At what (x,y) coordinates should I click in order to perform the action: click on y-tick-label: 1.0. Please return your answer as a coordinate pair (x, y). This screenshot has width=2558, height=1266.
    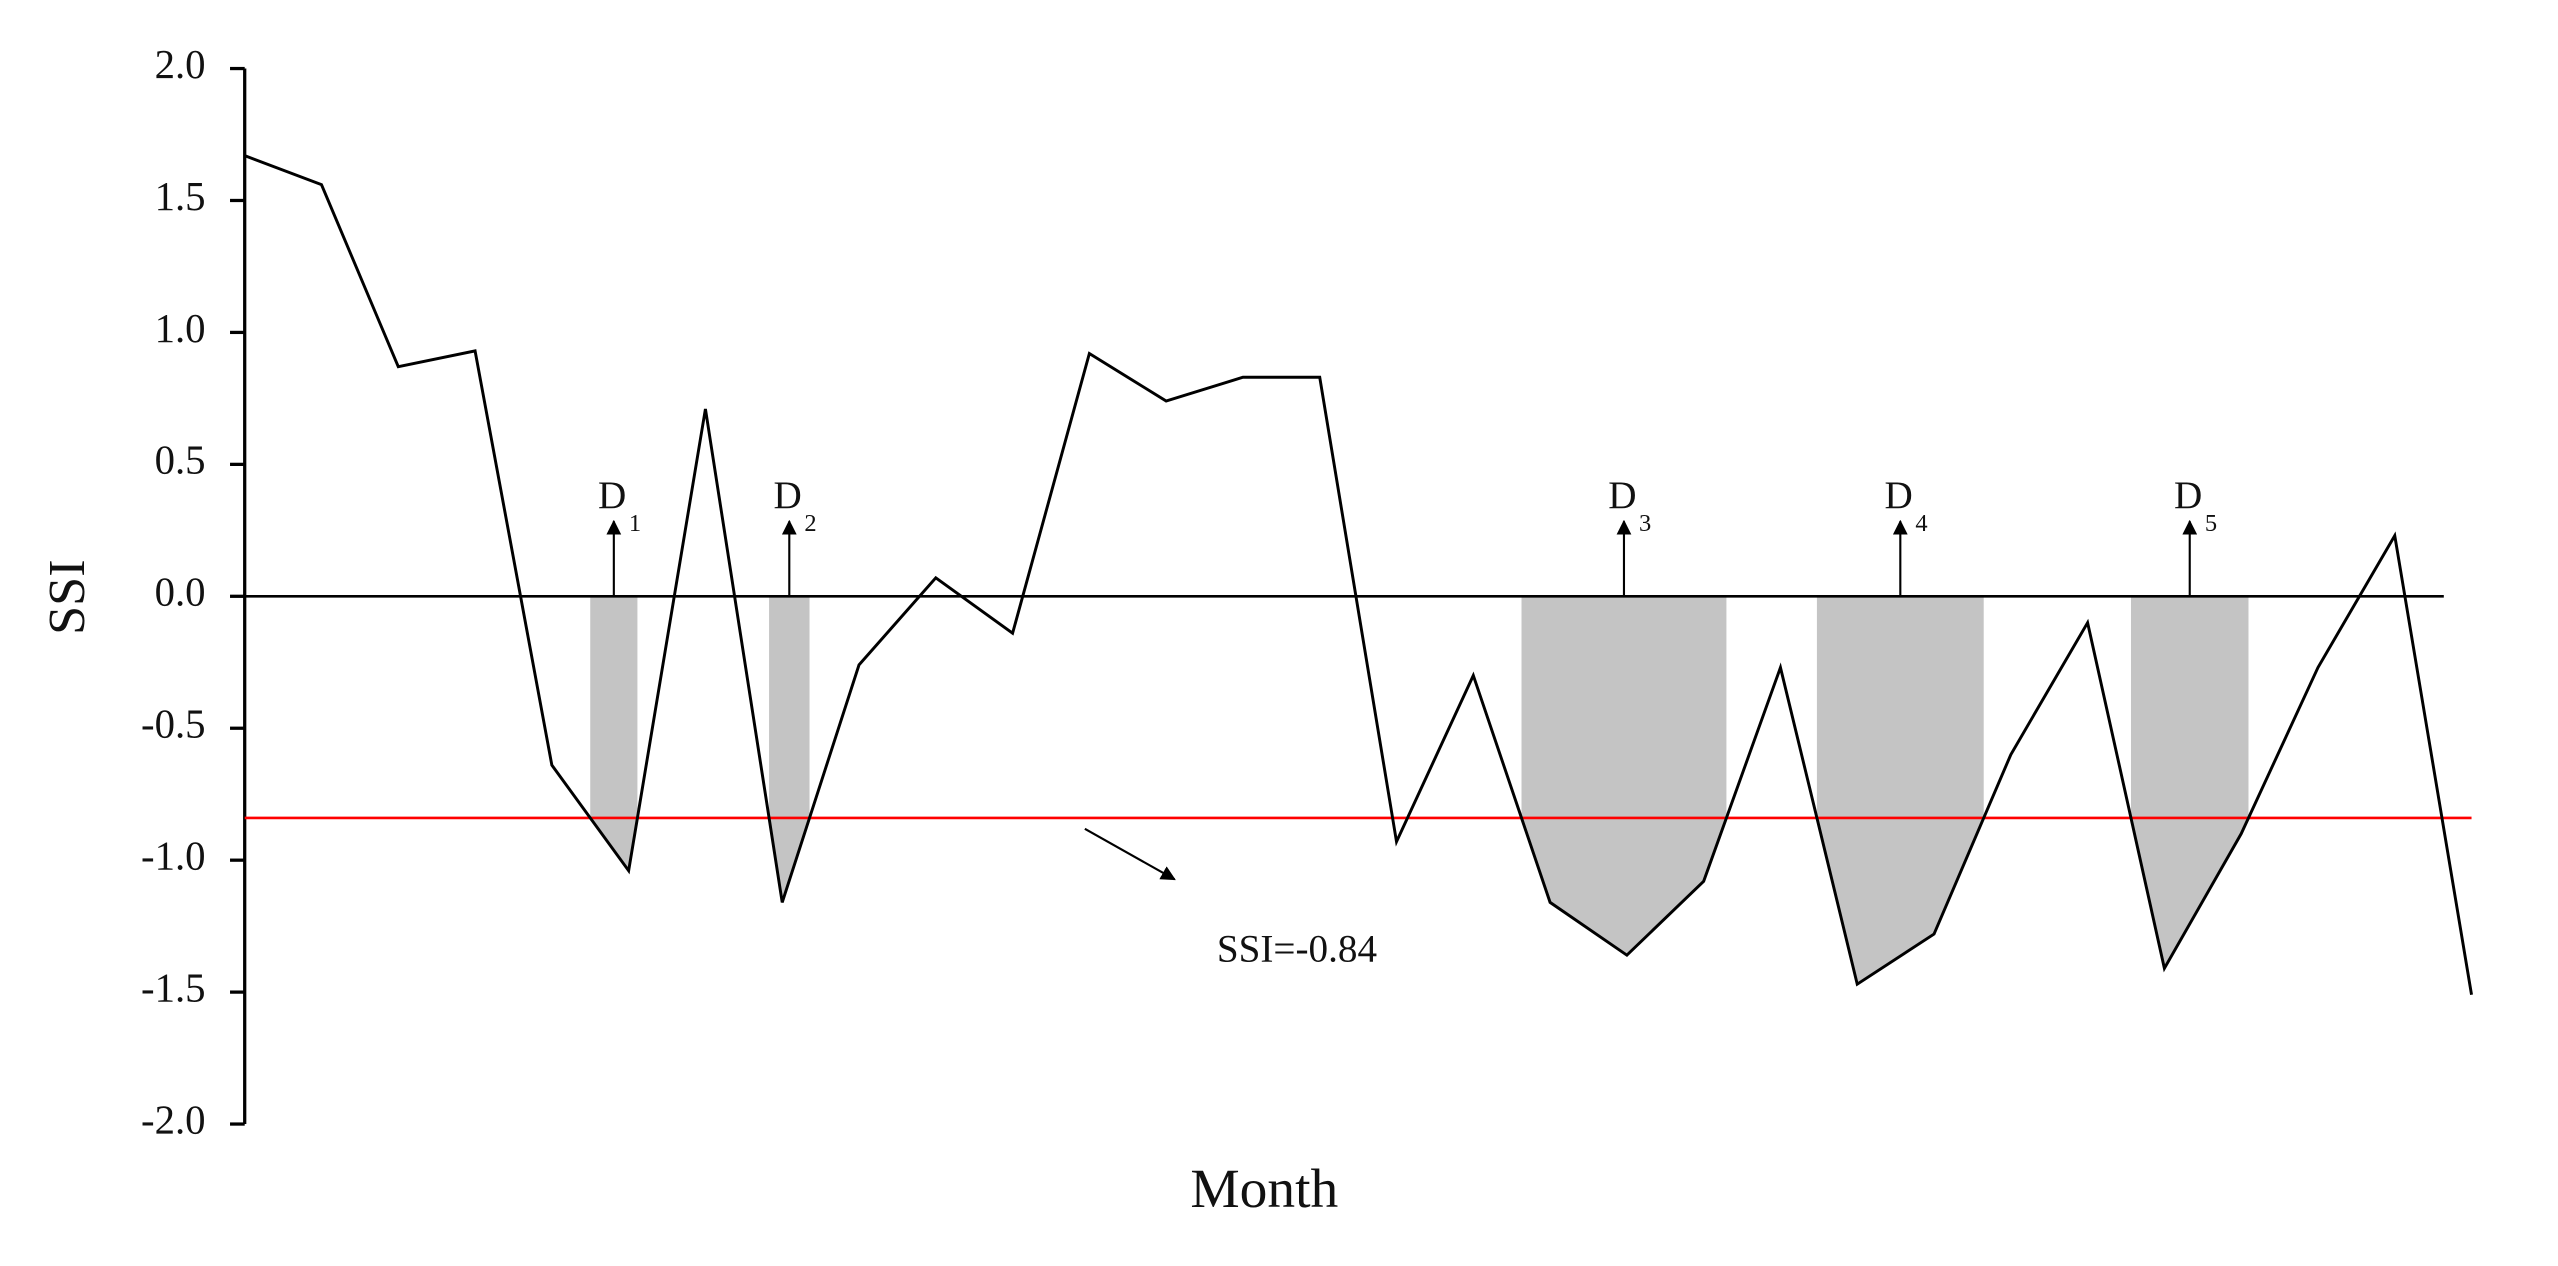
    Looking at the image, I should click on (180, 328).